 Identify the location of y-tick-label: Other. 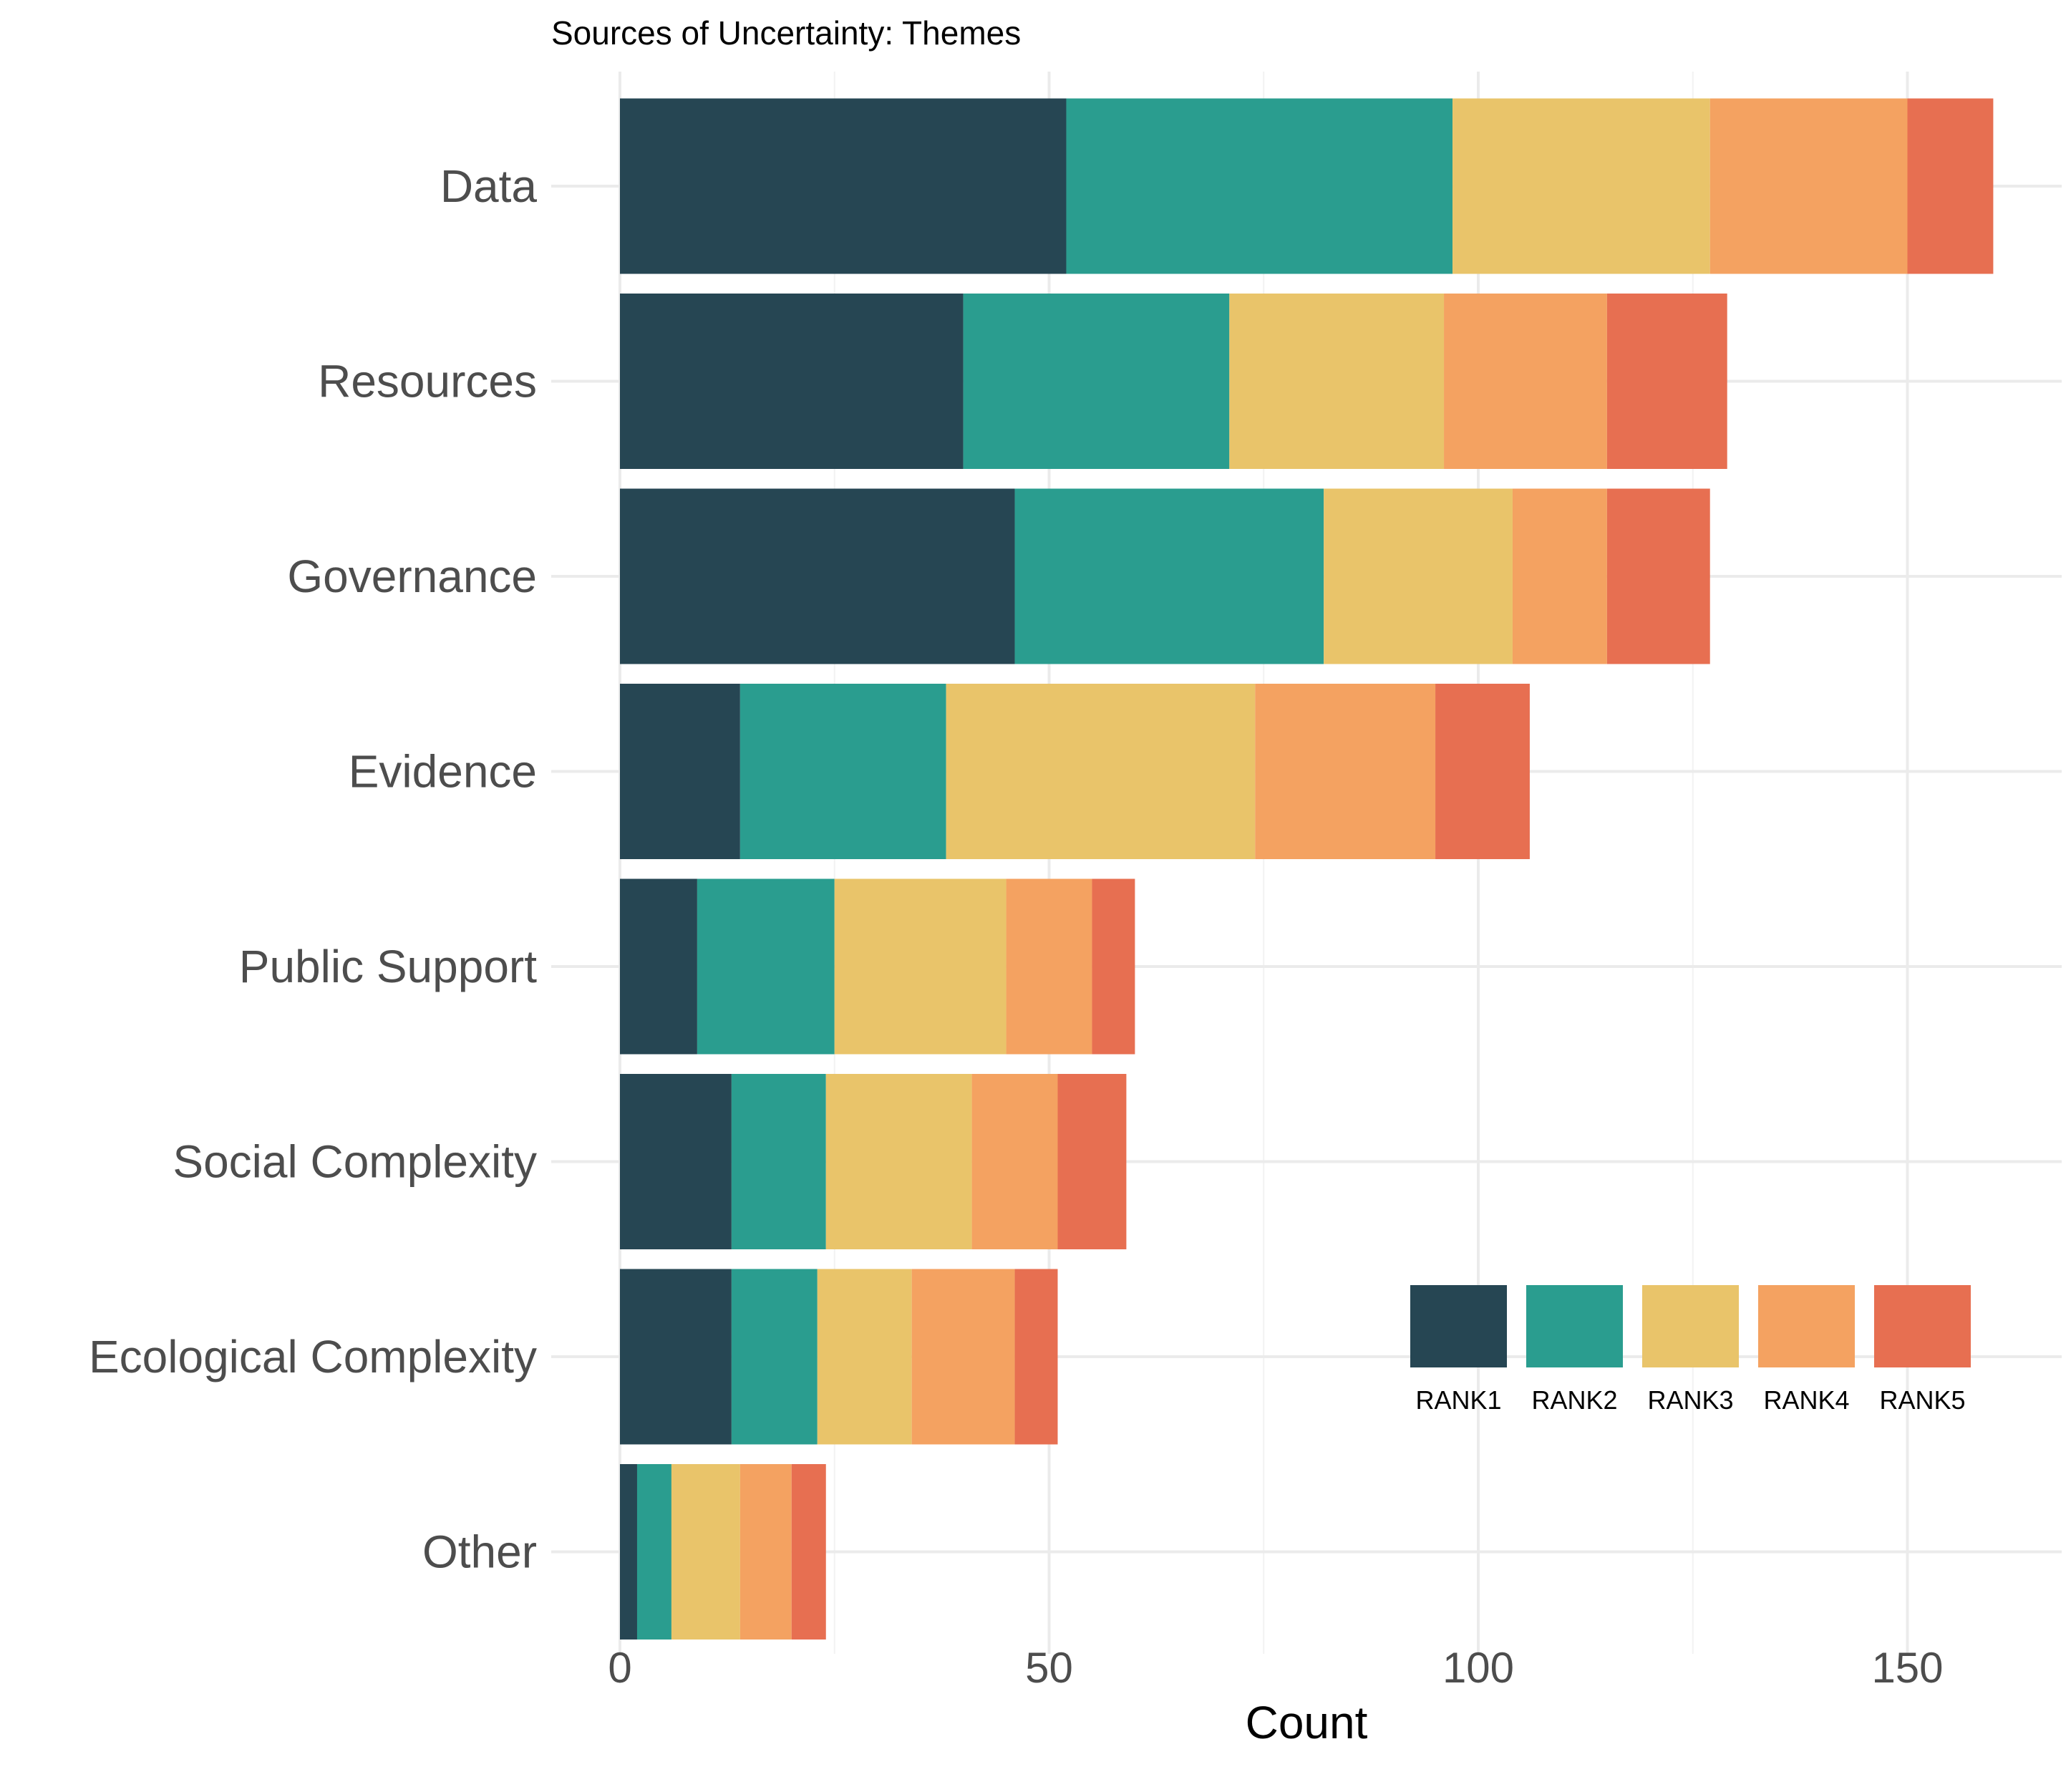
(480, 1552).